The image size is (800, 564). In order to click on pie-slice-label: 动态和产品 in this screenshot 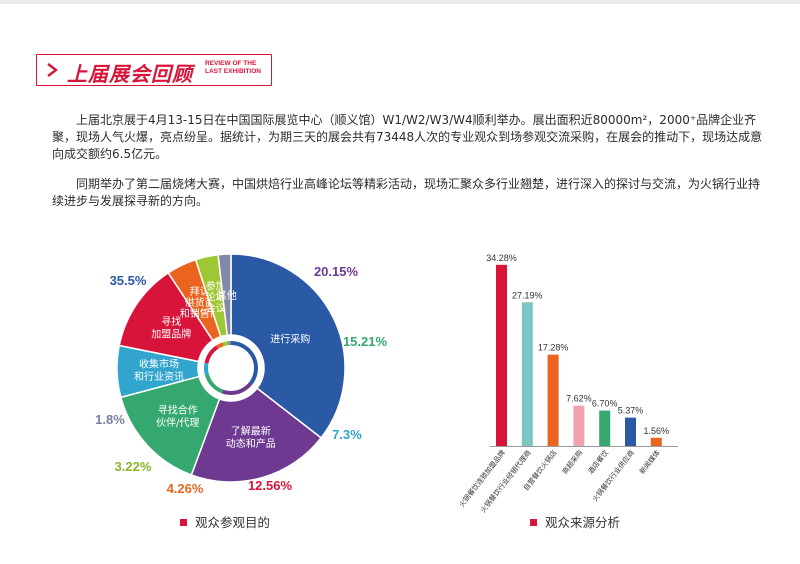, I will do `click(251, 443)`.